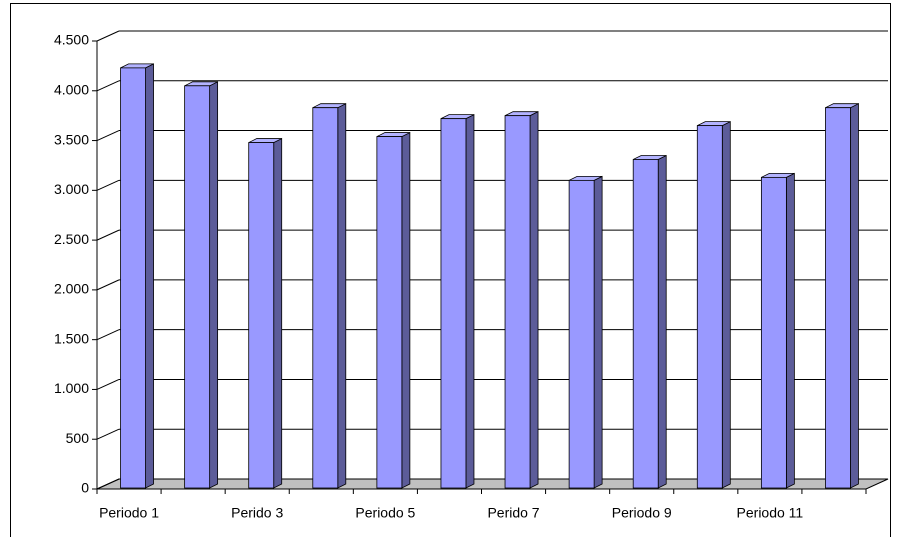 This screenshot has width=901, height=537. Describe the element at coordinates (770, 513) in the screenshot. I see `x-tick-label: Periodo 11` at that location.